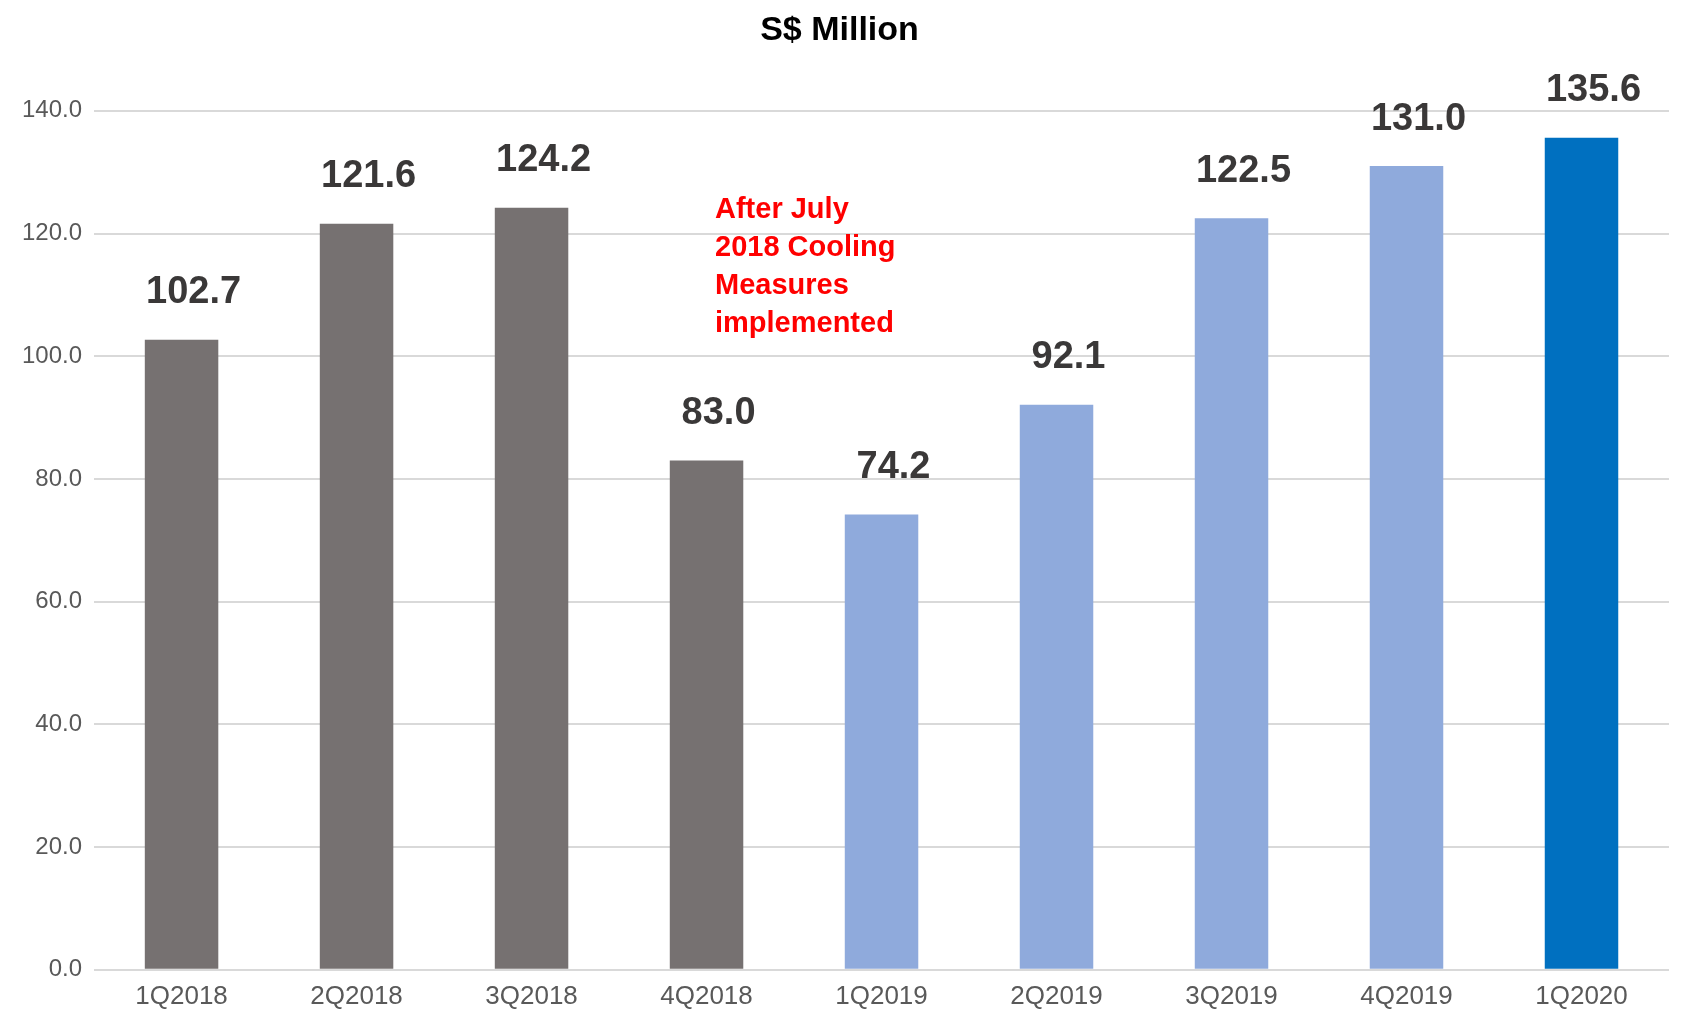  Describe the element at coordinates (544, 158) in the screenshot. I see `data-label: 124.2` at that location.